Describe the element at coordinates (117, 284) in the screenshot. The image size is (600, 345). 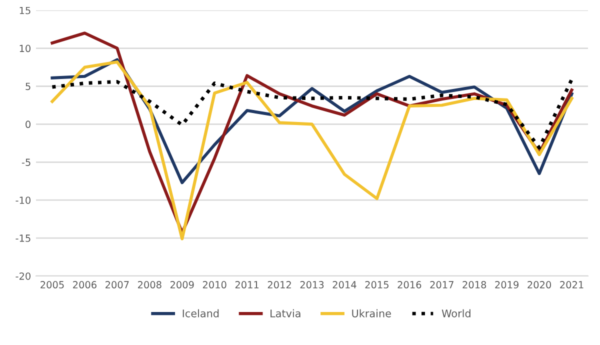
I see `x-tick-label: 2007` at that location.